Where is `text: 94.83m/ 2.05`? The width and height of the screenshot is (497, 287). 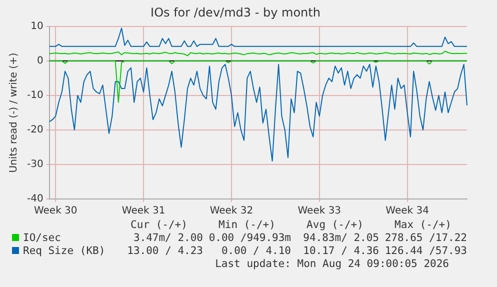 text: 94.83m/ 2.05 is located at coordinates (340, 237).